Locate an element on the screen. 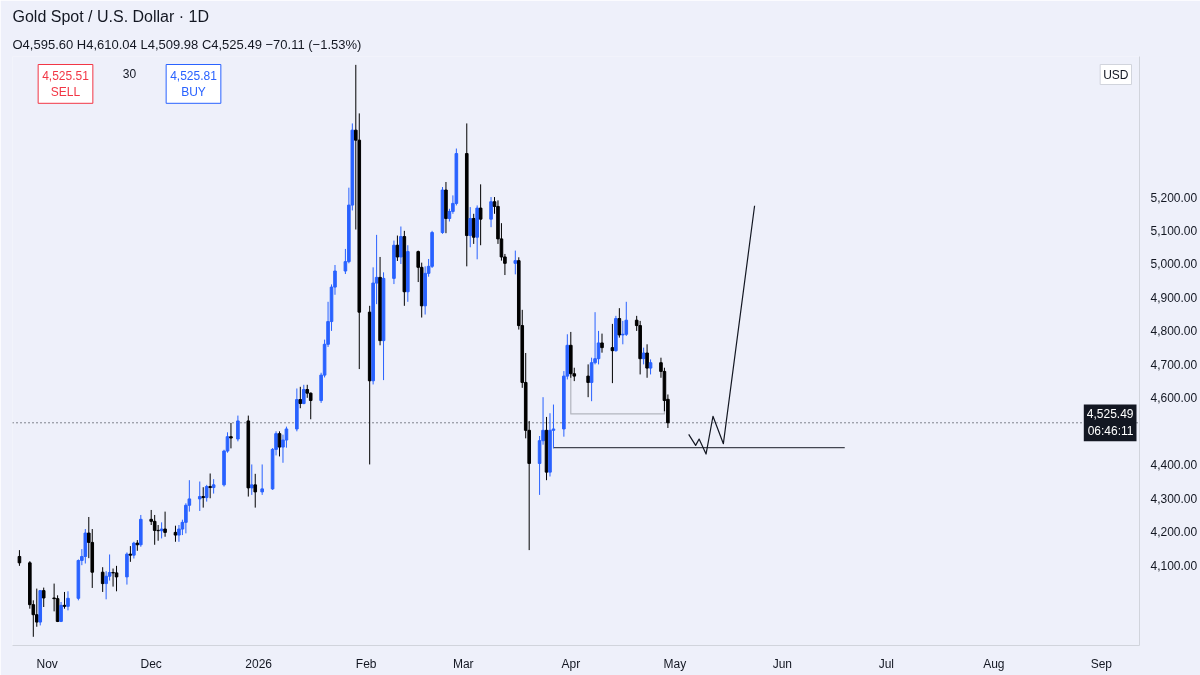  x-tick-label: Mar is located at coordinates (463, 663).